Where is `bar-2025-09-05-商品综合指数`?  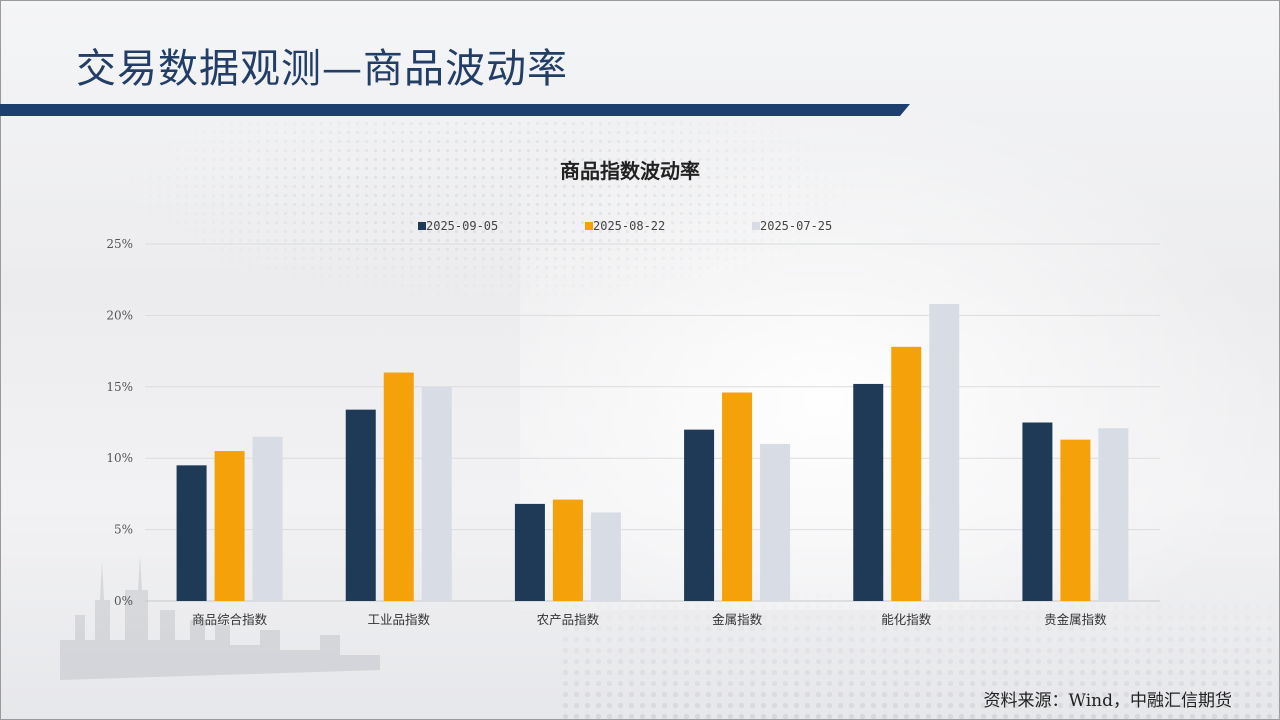
bar-2025-09-05-商品综合指数 is located at coordinates (191, 533).